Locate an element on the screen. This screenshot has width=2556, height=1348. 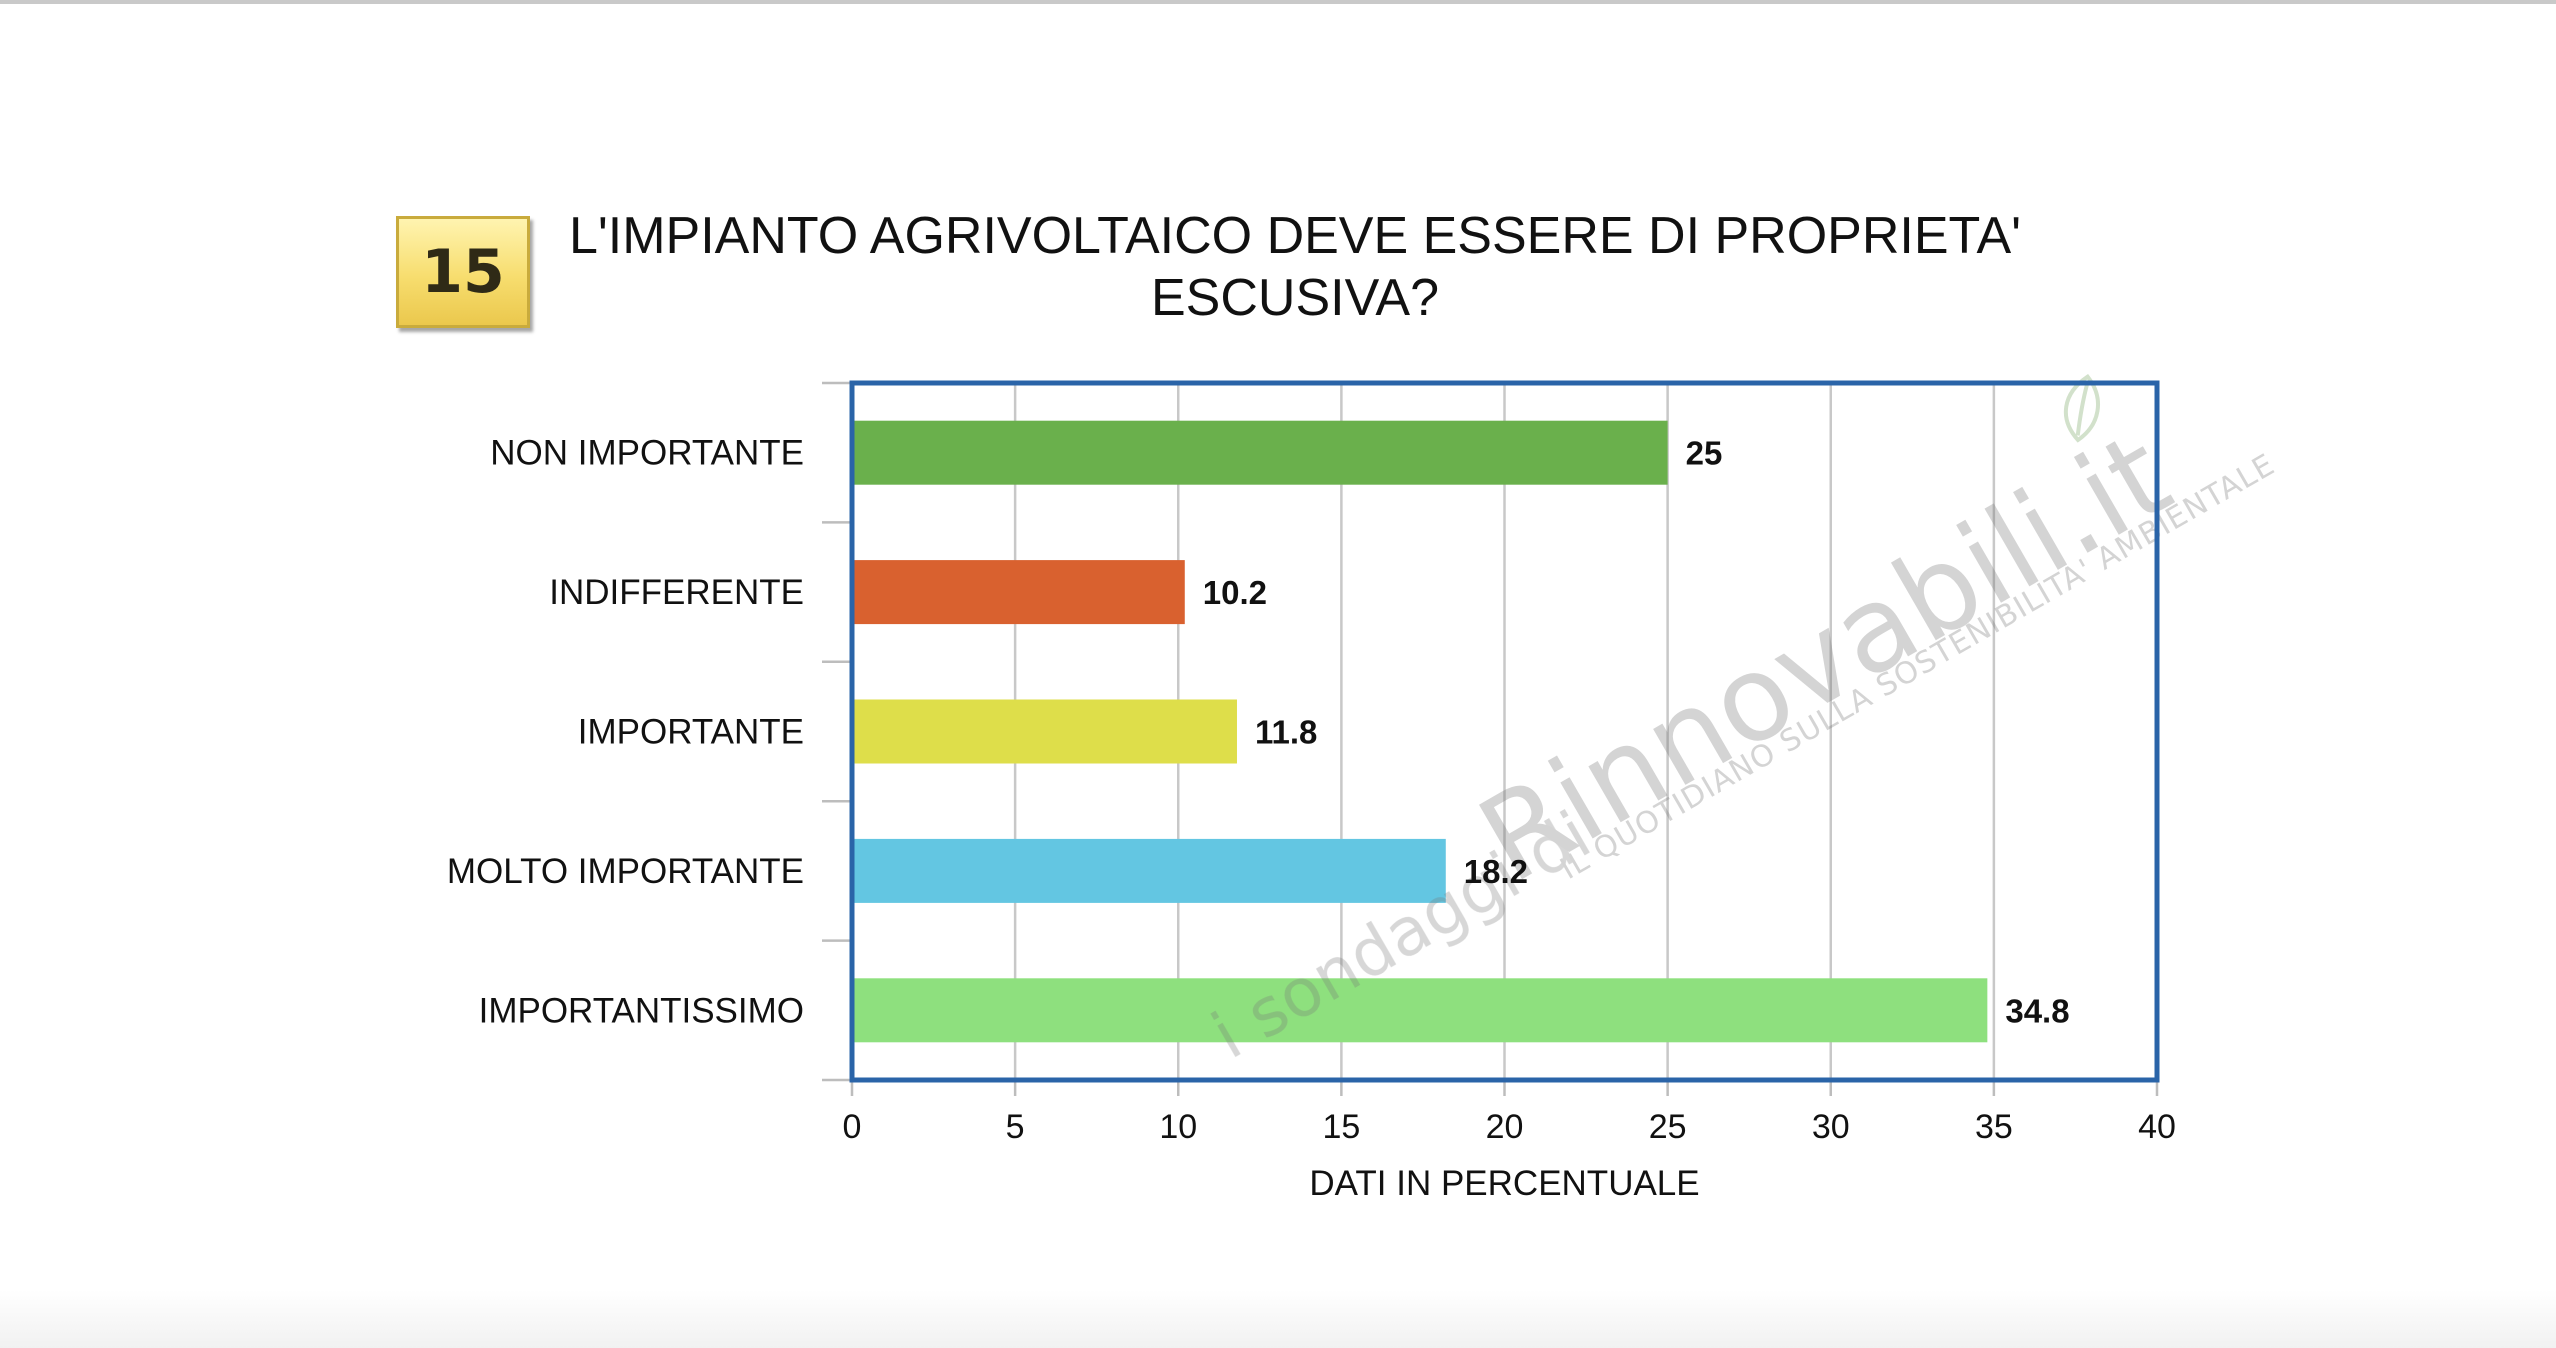
category-label: NON IMPORTANTE is located at coordinates (647, 453).